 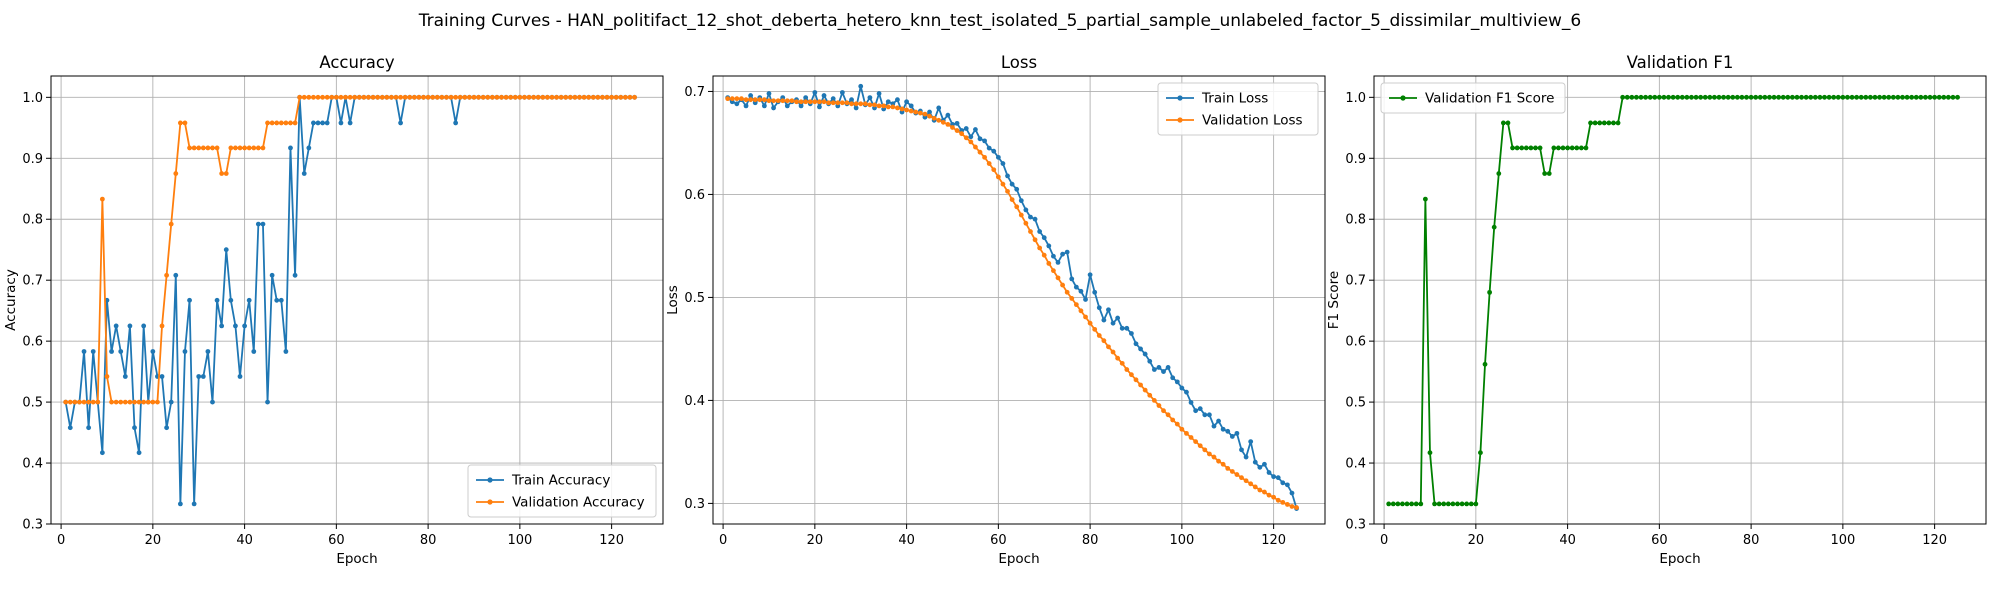 I want to click on legend-label: Train Loss, so click(x=1234, y=99).